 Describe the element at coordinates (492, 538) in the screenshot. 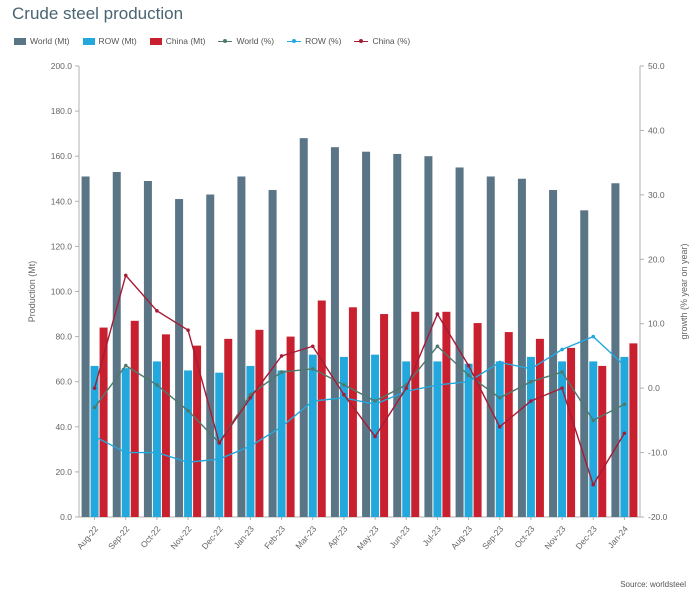

I see `x-tick-label: Sep-23` at that location.